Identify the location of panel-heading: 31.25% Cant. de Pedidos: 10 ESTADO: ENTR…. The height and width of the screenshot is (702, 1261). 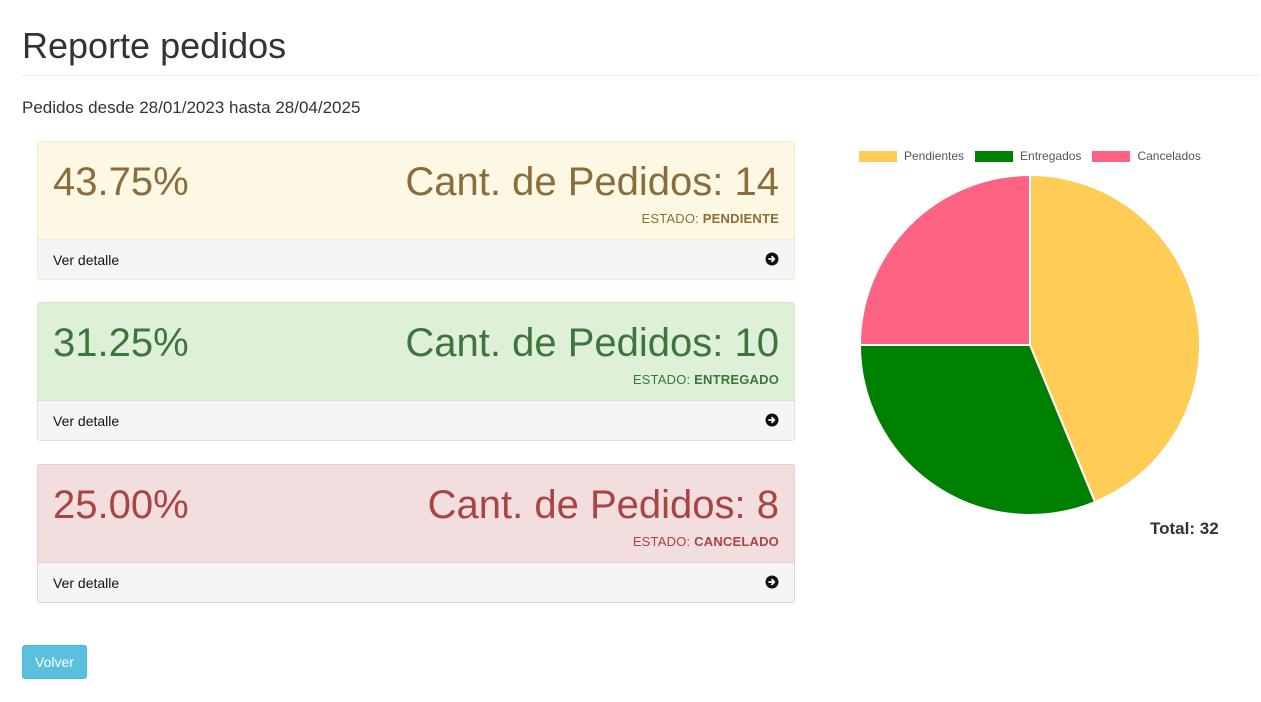
(416, 352).